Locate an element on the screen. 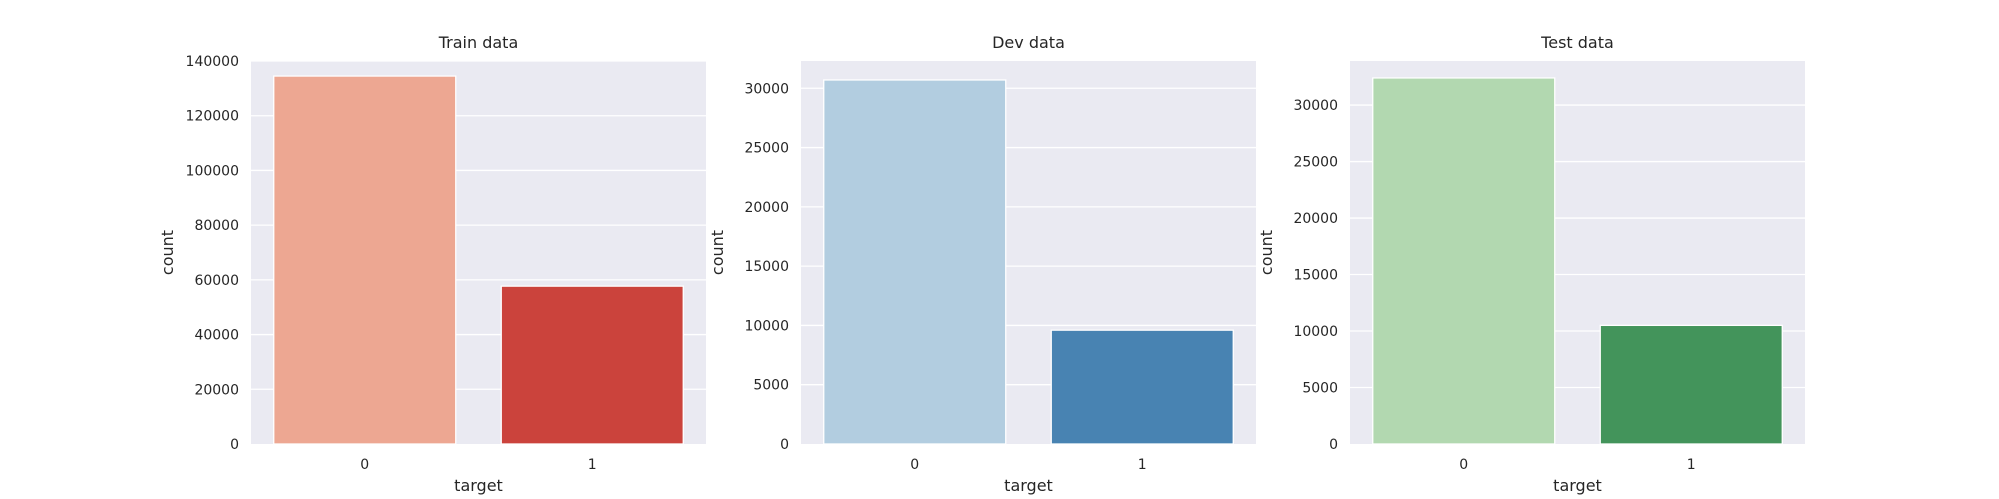 The width and height of the screenshot is (1999, 499). test-data-x-tick-label: 1 is located at coordinates (1691, 465).